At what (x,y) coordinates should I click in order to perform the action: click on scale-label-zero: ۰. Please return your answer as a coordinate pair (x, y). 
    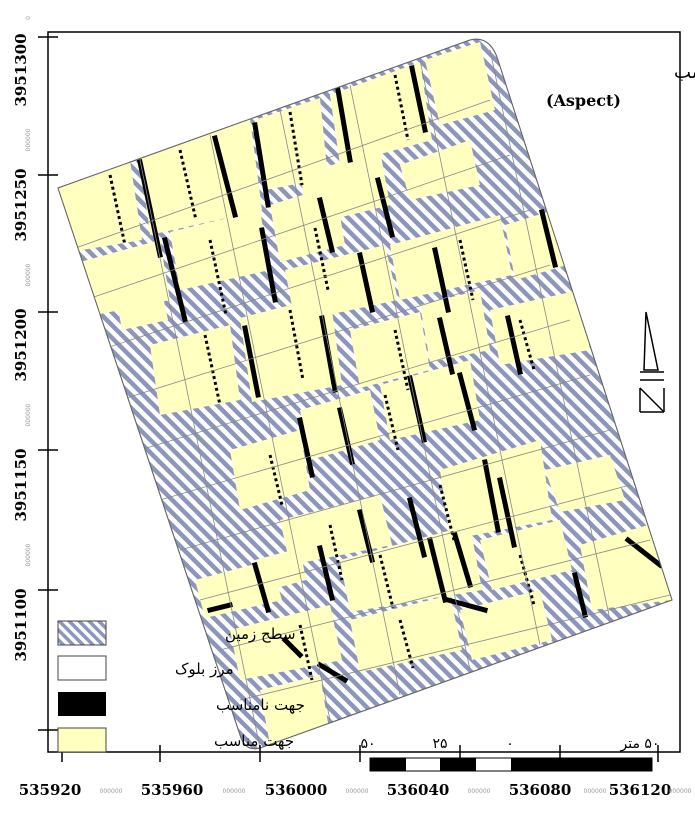
    Looking at the image, I should click on (510, 744).